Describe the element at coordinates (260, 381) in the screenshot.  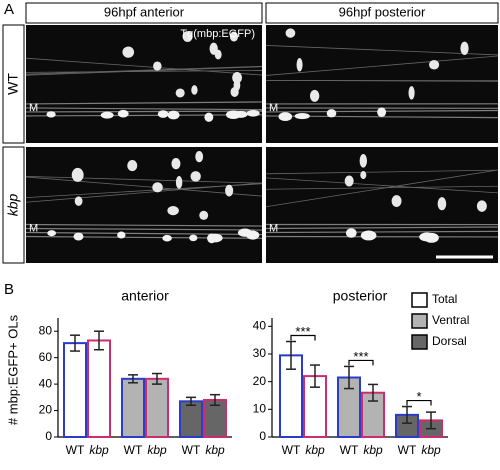
I see `y-tick-label: 20` at that location.